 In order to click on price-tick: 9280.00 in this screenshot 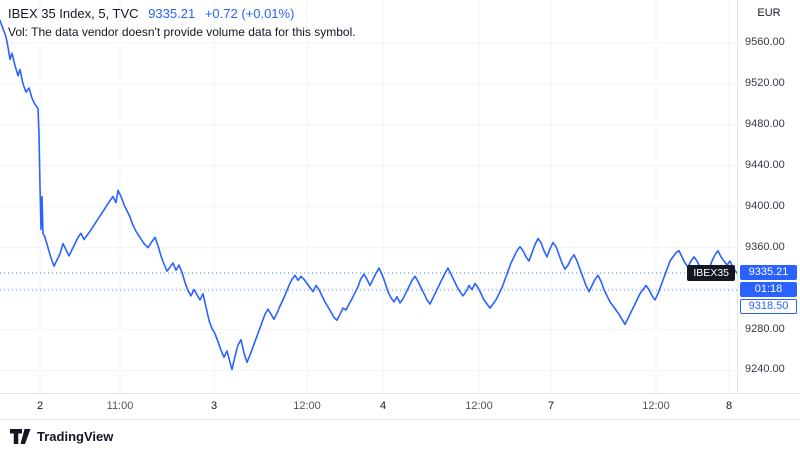, I will do `click(765, 328)`.